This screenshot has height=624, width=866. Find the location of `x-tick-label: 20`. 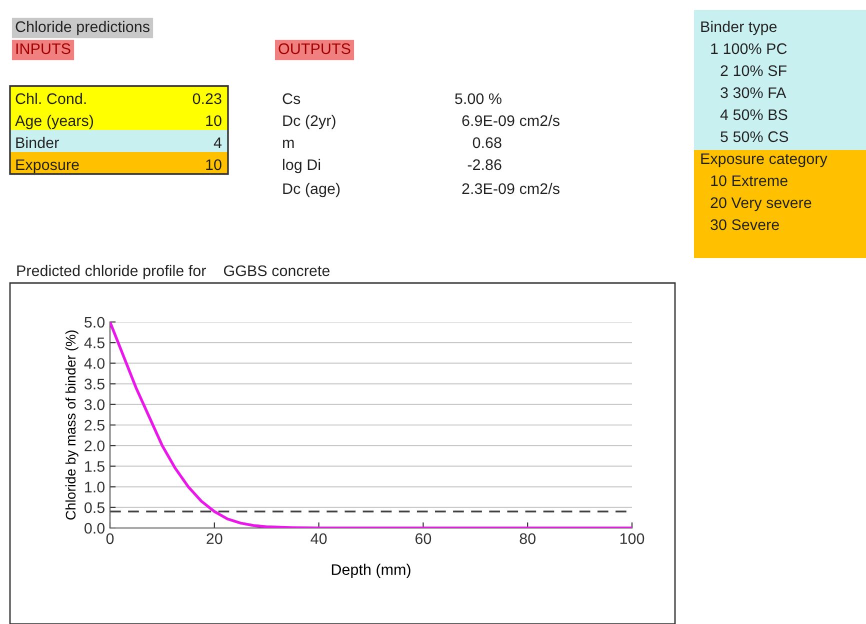

x-tick-label: 20 is located at coordinates (214, 538).